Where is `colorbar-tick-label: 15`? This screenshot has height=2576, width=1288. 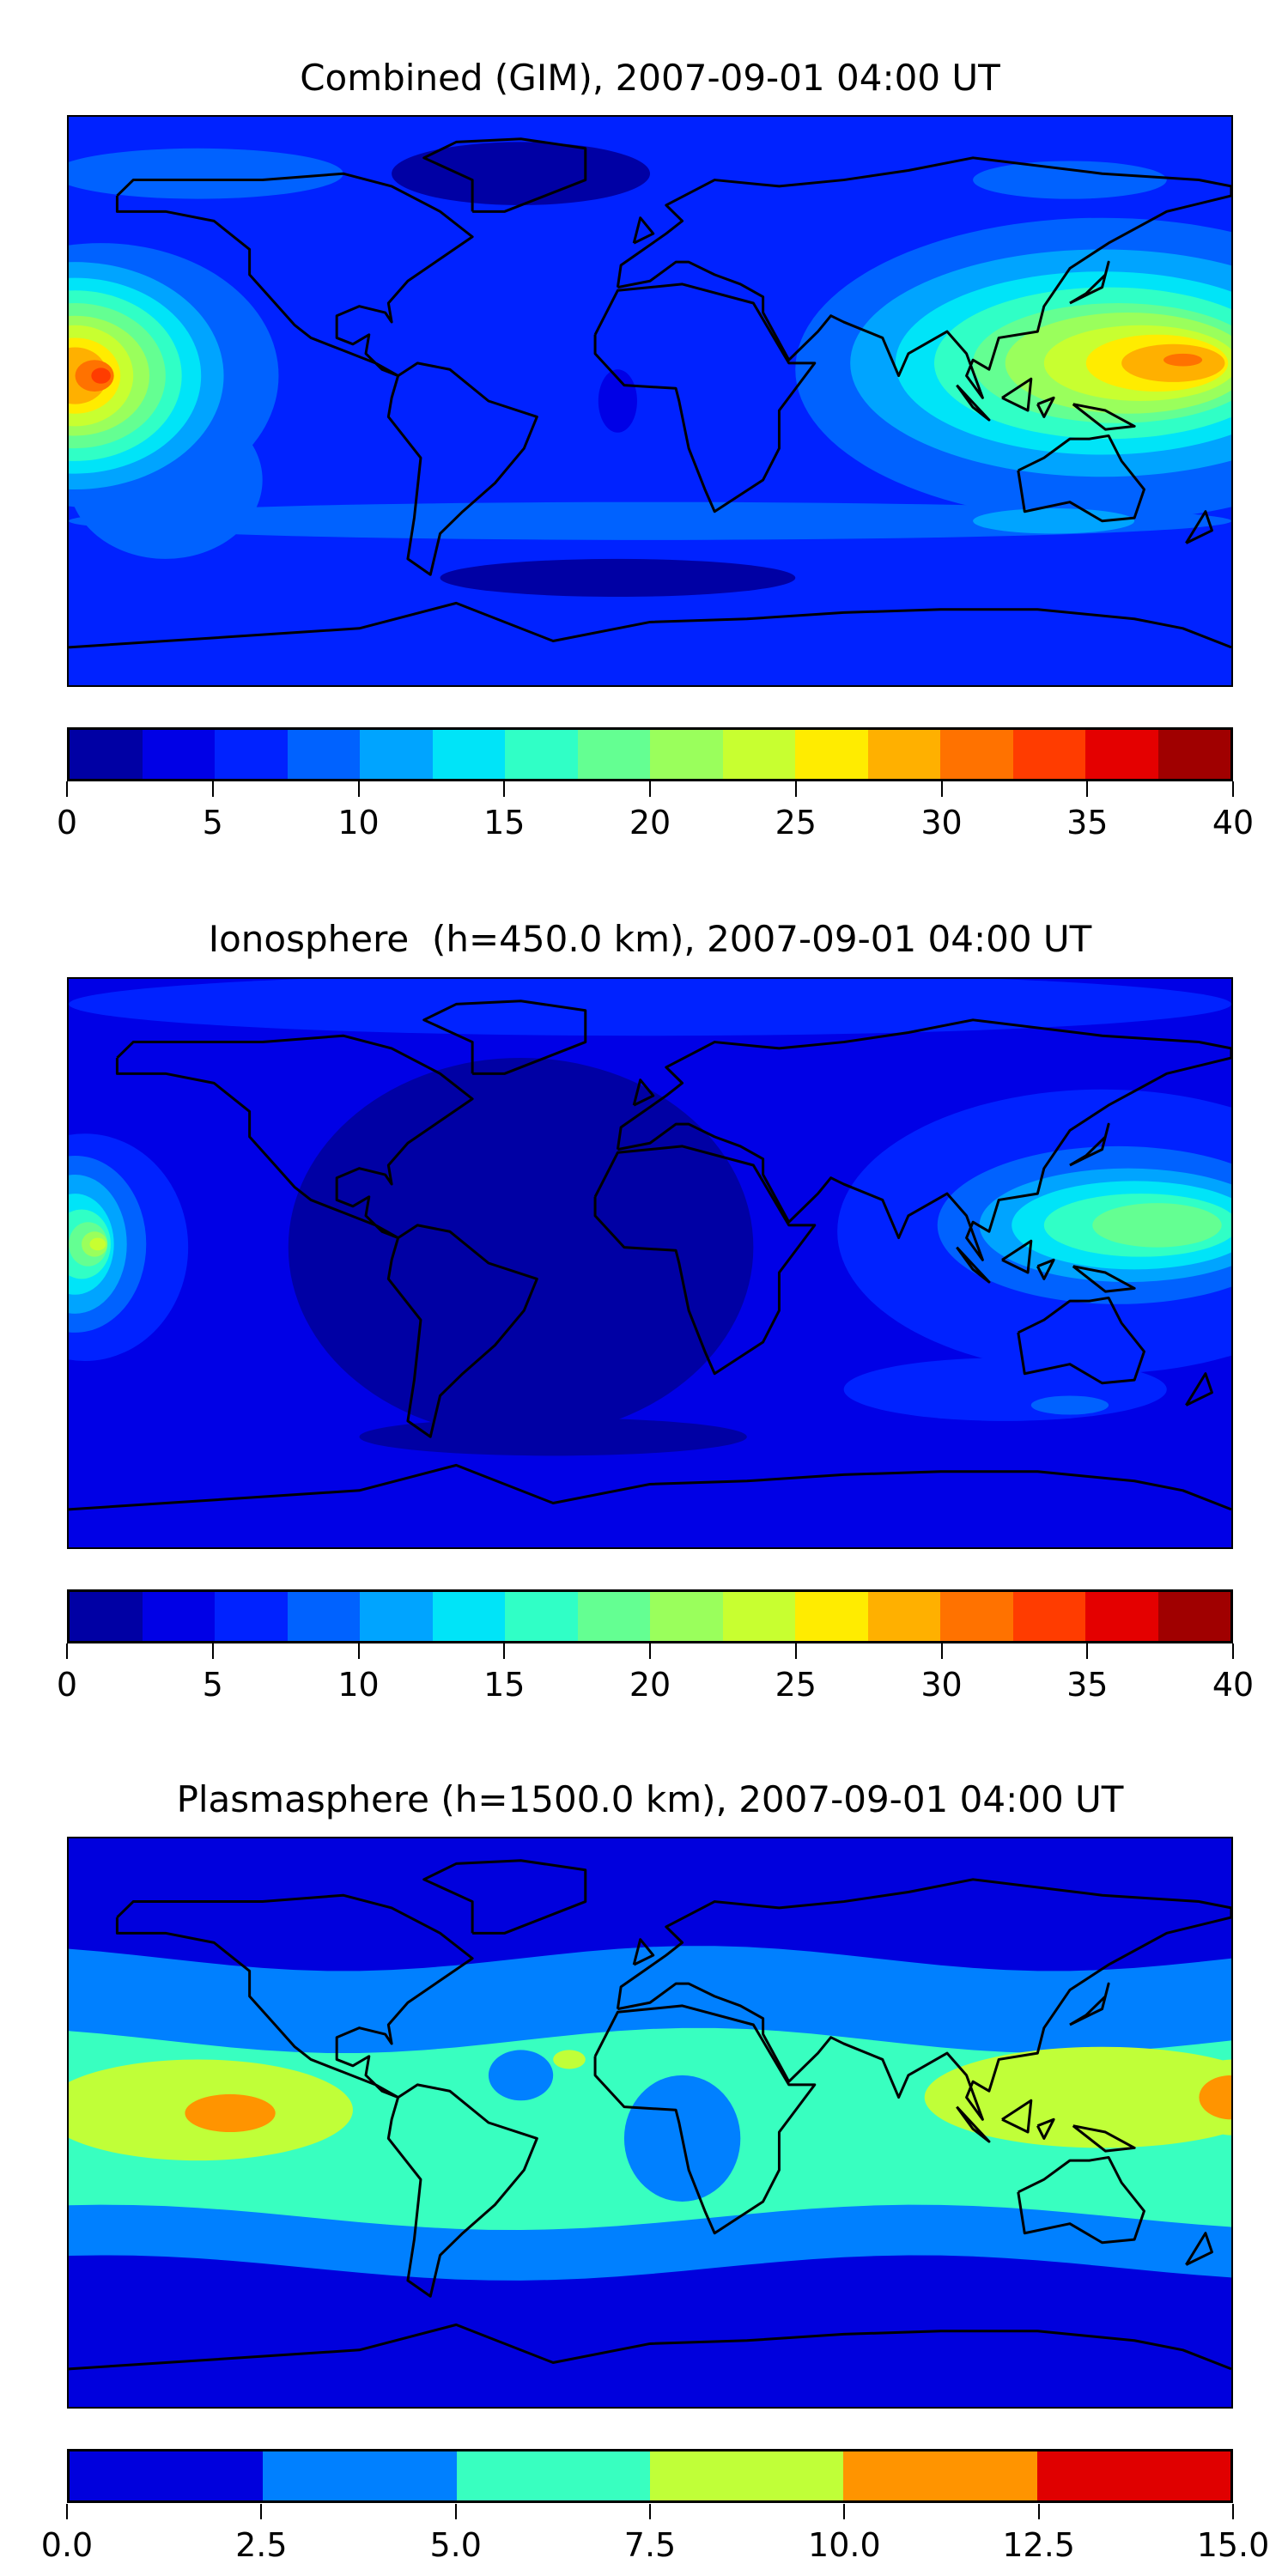
colorbar-tick-label: 15 is located at coordinates (505, 823).